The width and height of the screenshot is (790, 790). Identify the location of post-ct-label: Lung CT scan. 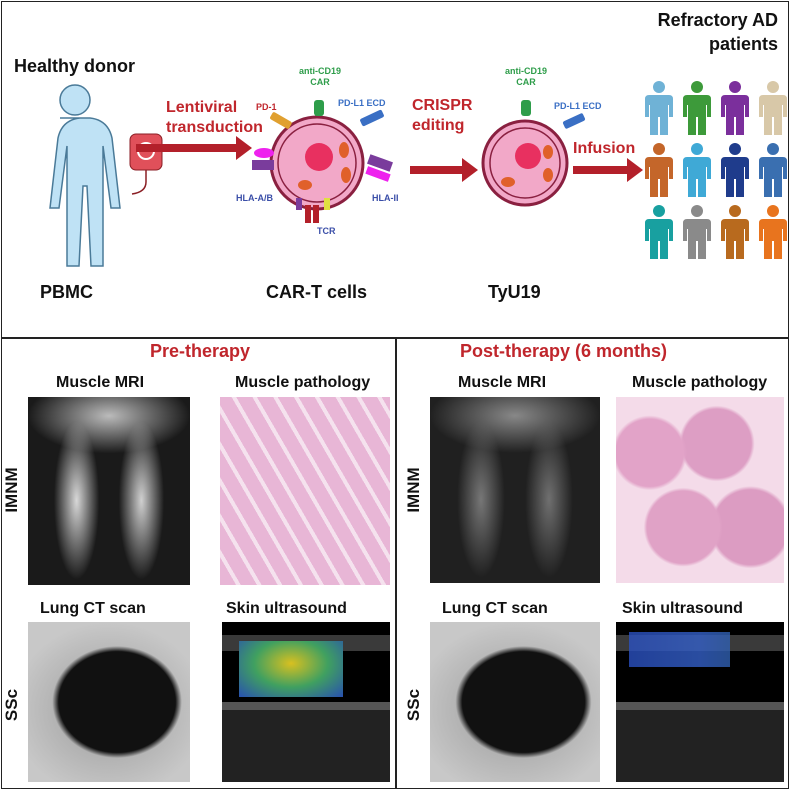
(495, 608).